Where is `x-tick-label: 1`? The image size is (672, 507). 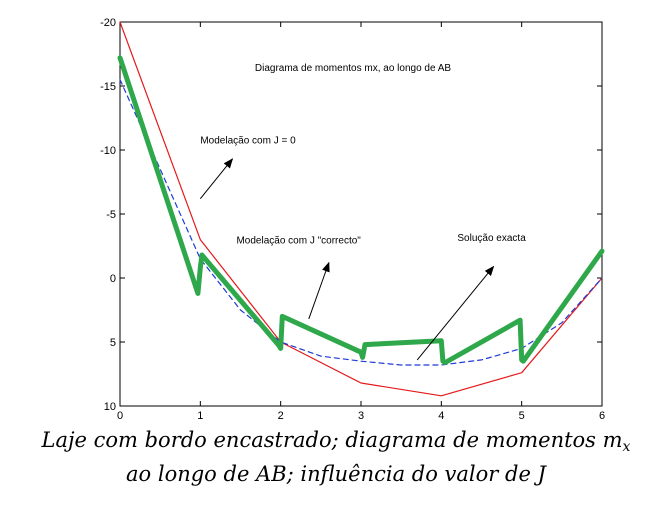 x-tick-label: 1 is located at coordinates (200, 416).